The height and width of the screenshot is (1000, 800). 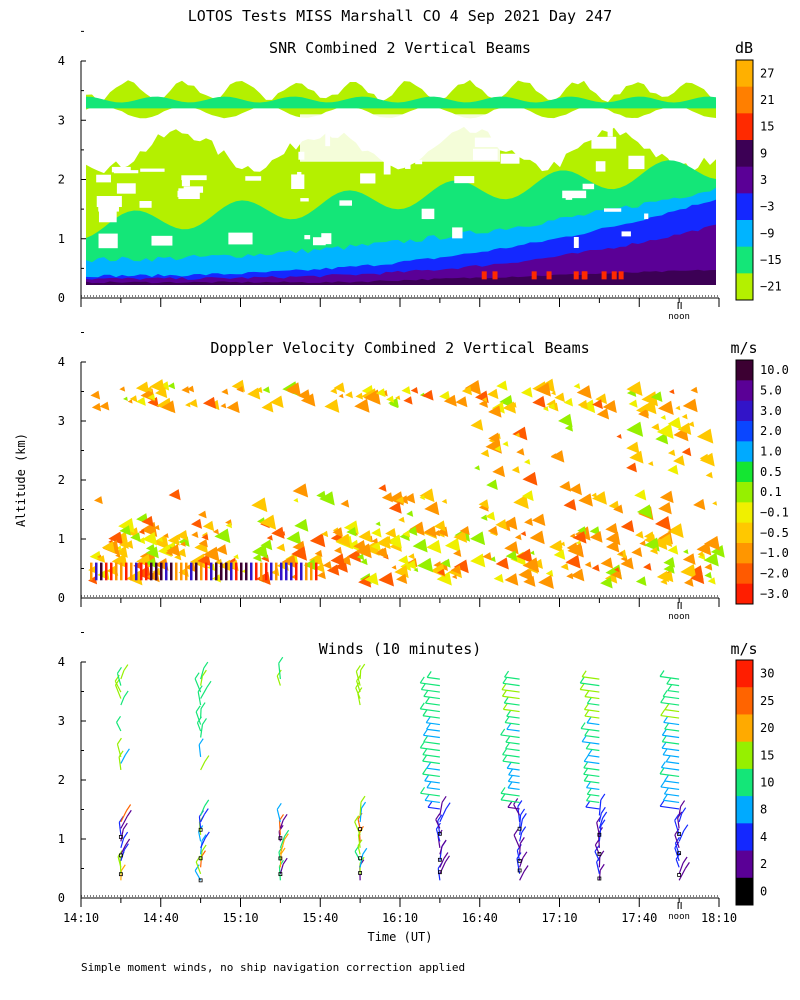 What do you see at coordinates (679, 917) in the screenshot?
I see `noon-label: noon` at bounding box center [679, 917].